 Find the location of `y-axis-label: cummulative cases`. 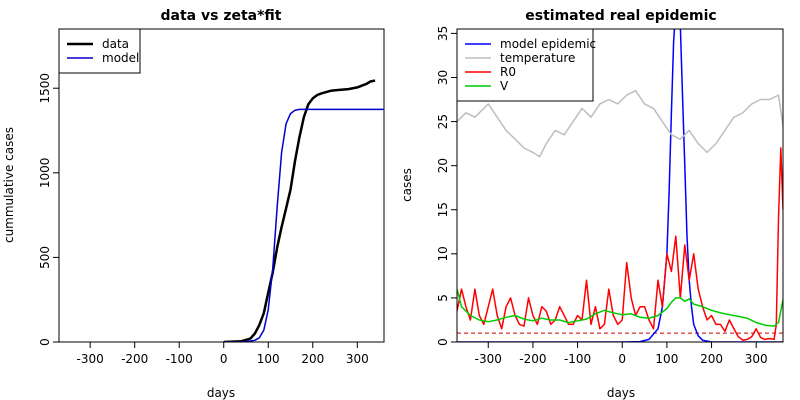

y-axis-label: cummulative cases is located at coordinates (9, 185).